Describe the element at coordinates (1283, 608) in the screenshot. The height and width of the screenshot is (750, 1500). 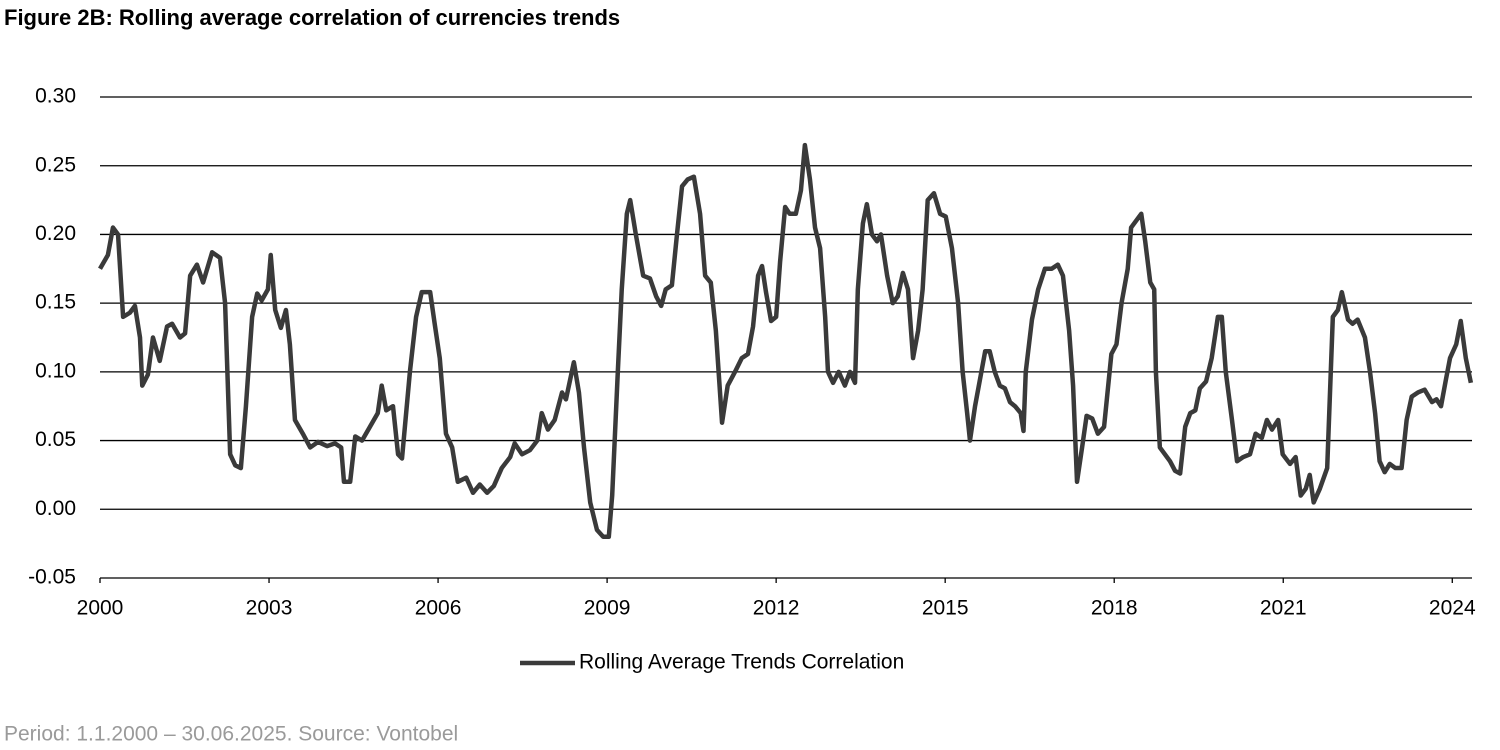
I see `x-tick-label: 2021` at that location.